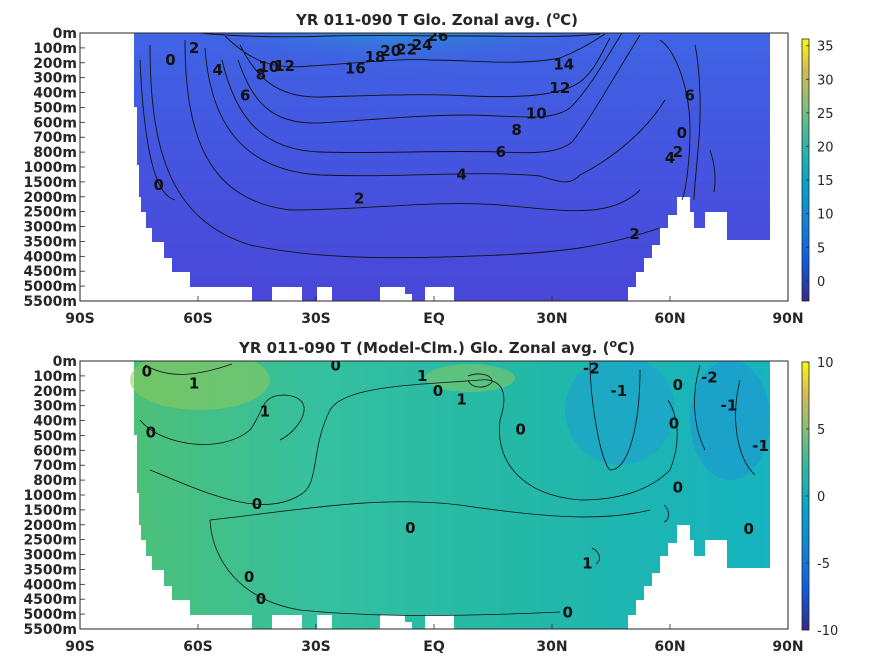  I want to click on panel1-colorbar-ticks: 0 5 10 15 20 25 30 35, so click(820, 165).